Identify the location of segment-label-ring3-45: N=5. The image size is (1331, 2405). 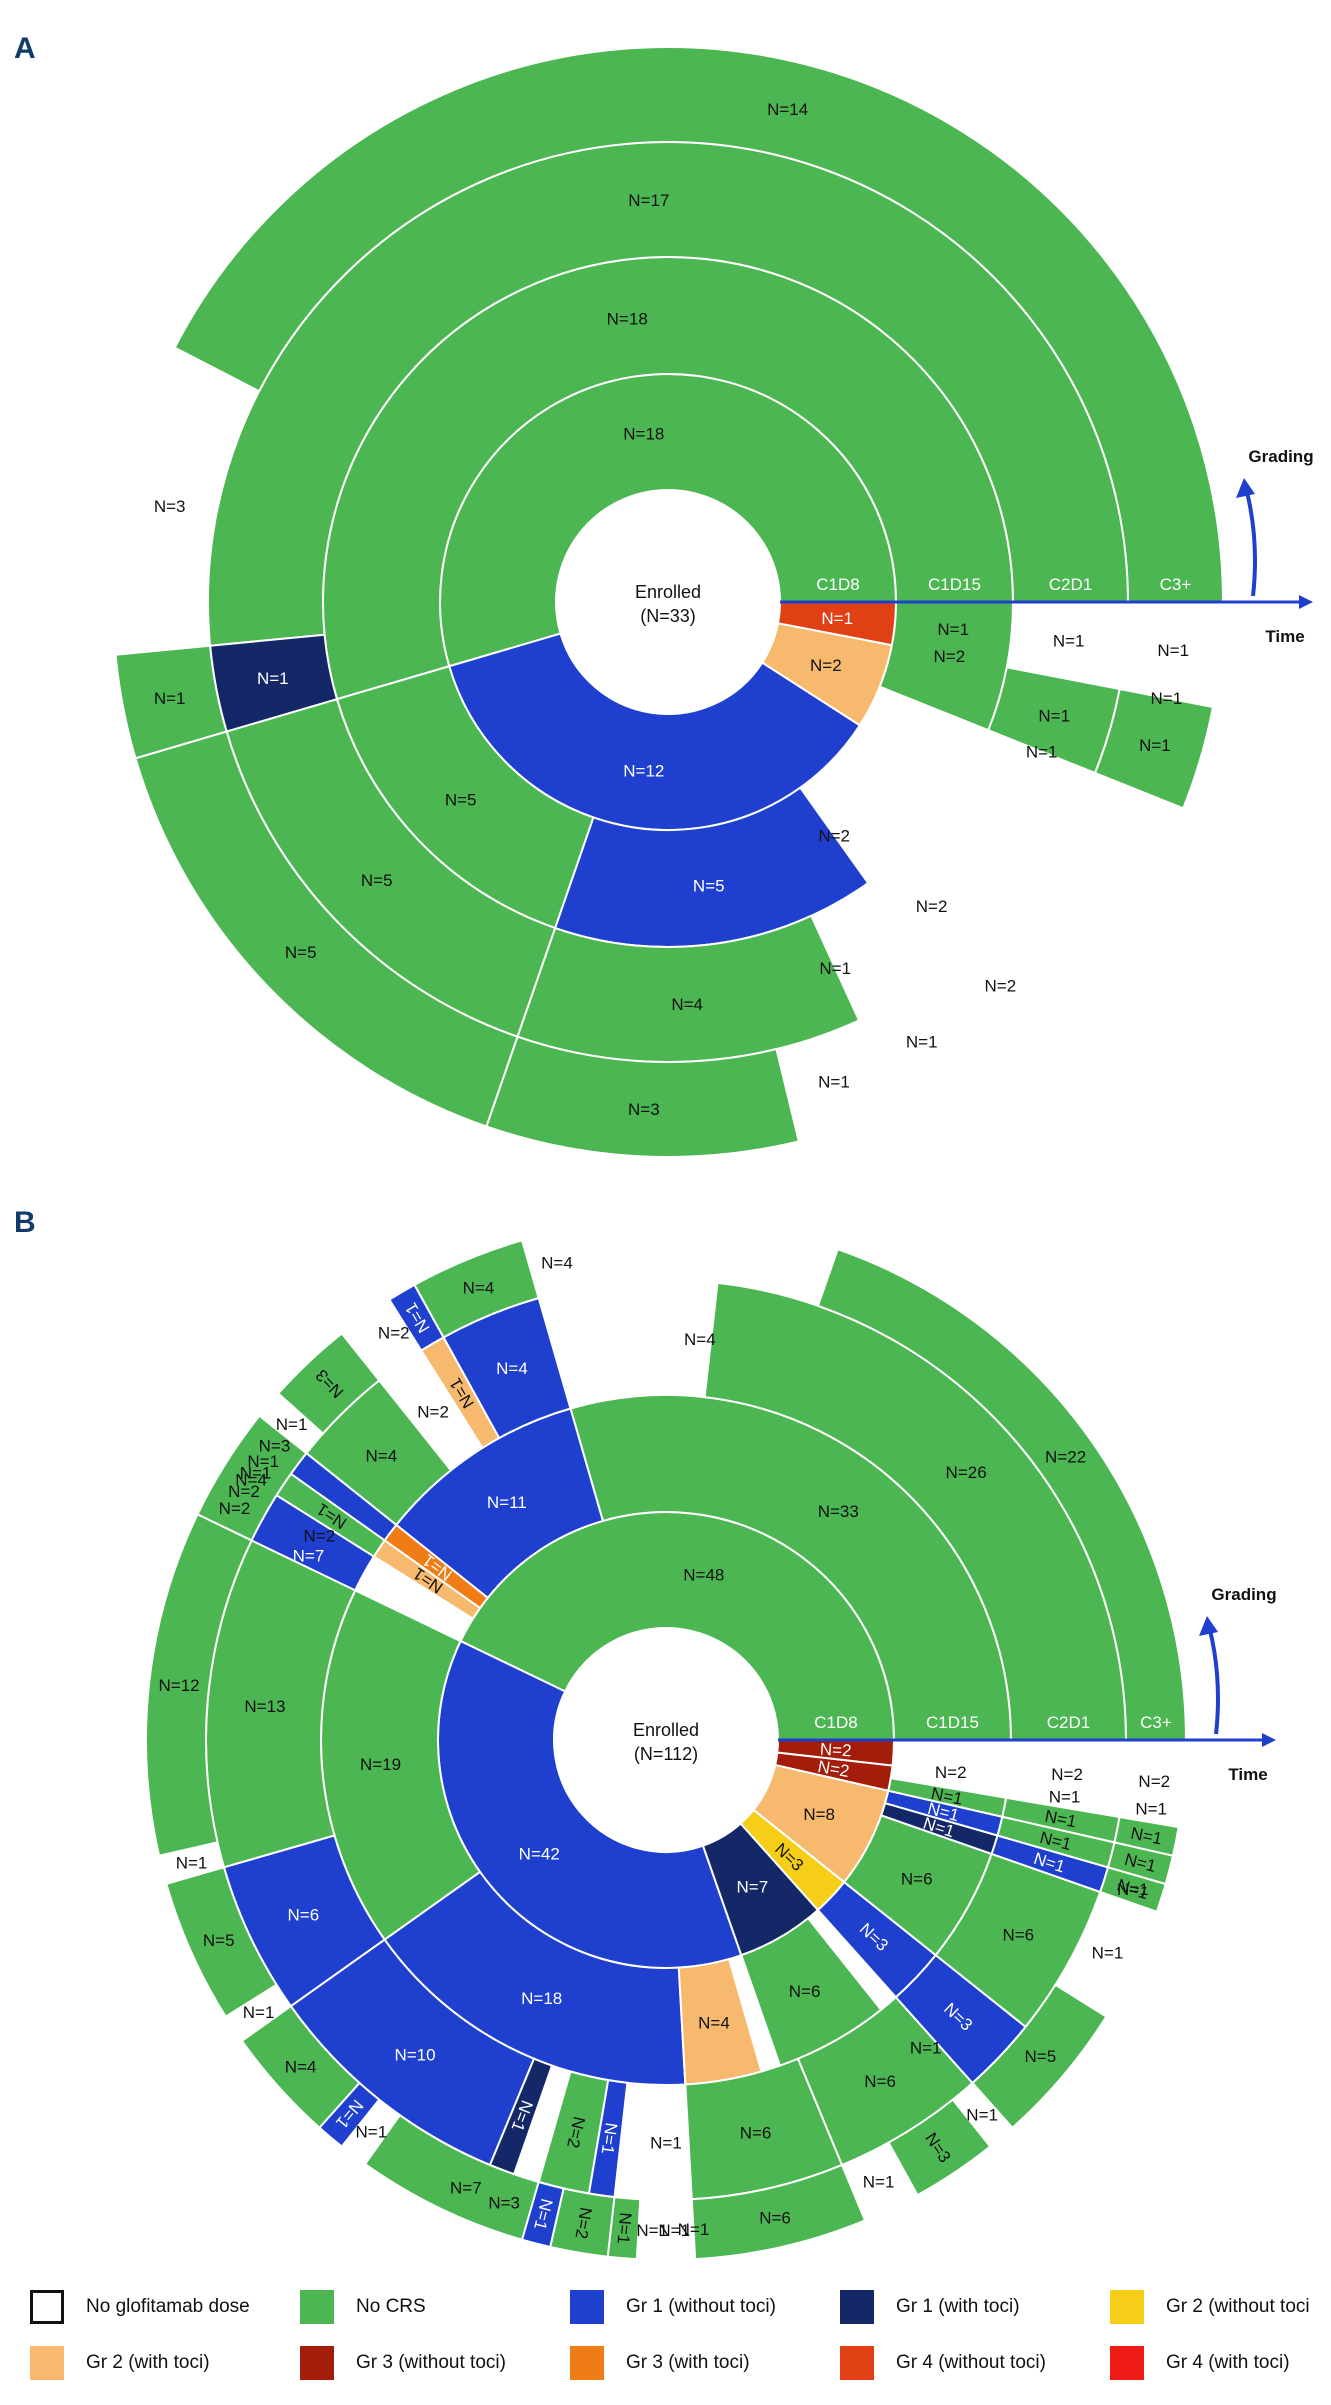
(219, 1940).